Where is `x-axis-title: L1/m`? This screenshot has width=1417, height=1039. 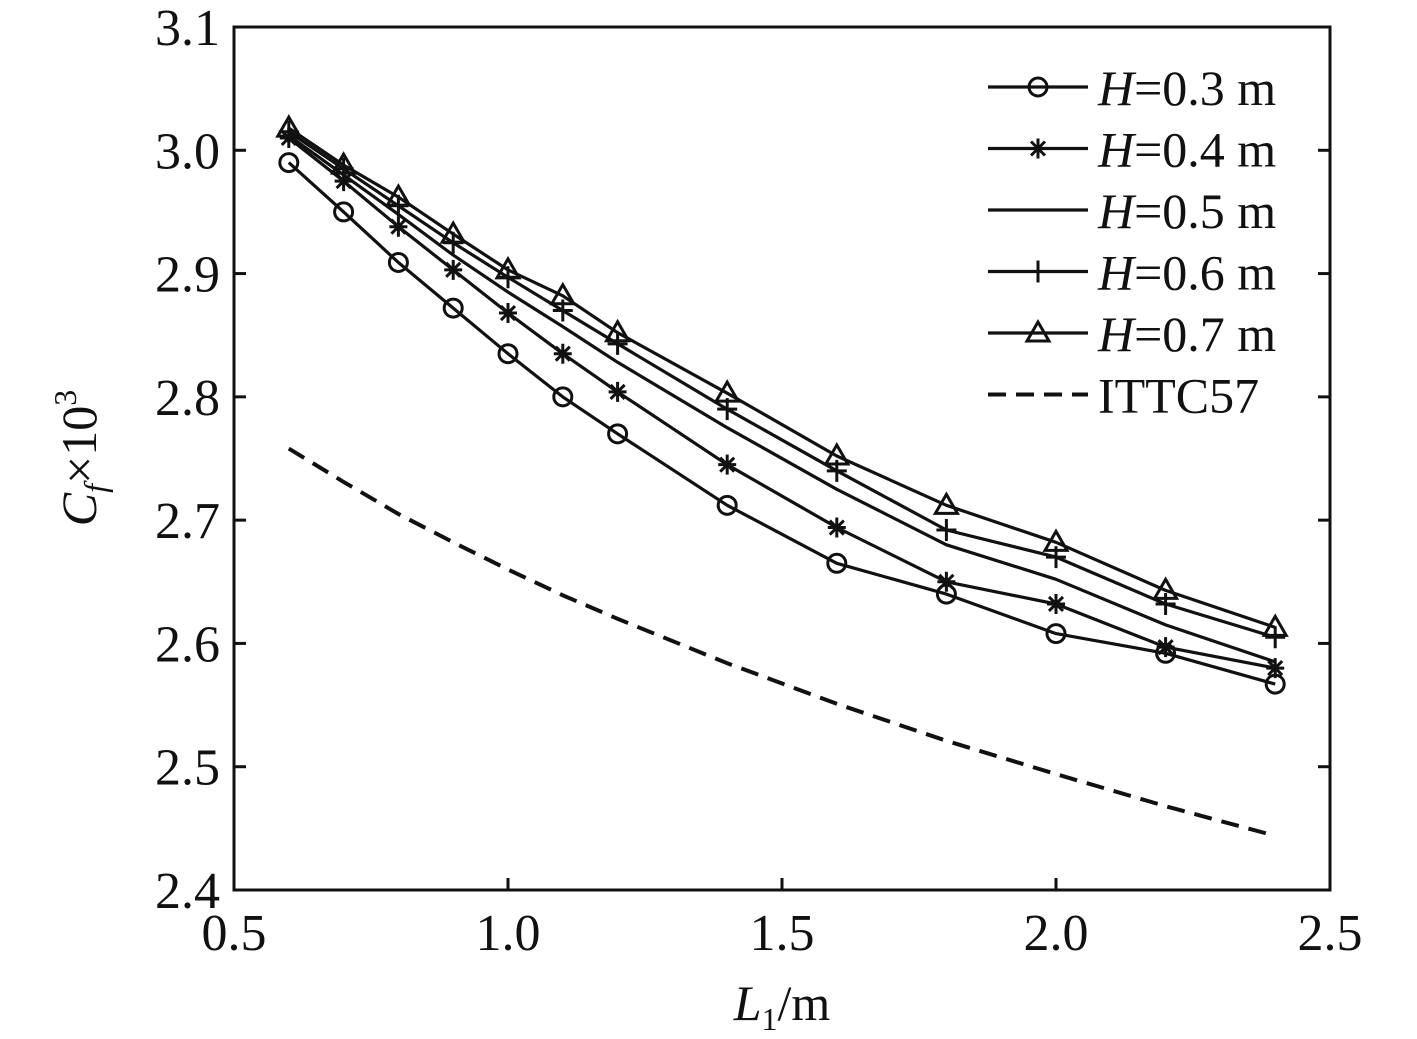 x-axis-title: L1/m is located at coordinates (782, 1006).